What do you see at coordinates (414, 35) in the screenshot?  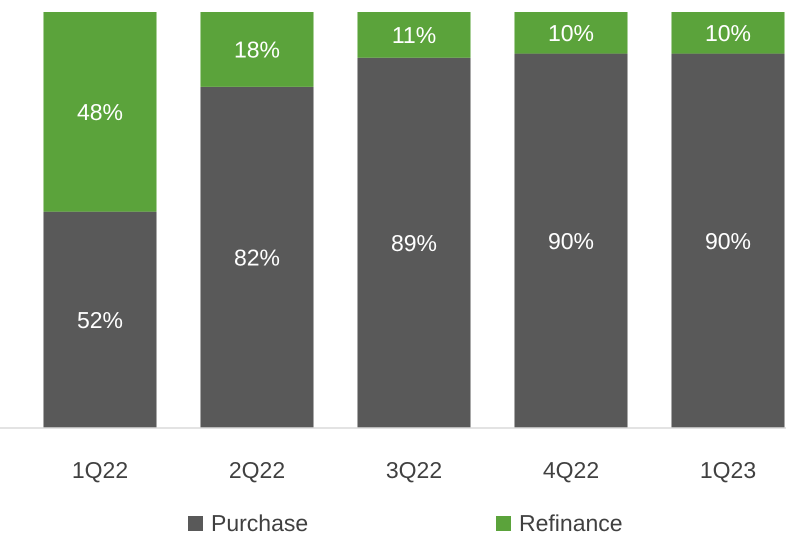 I see `data-label: 11%` at bounding box center [414, 35].